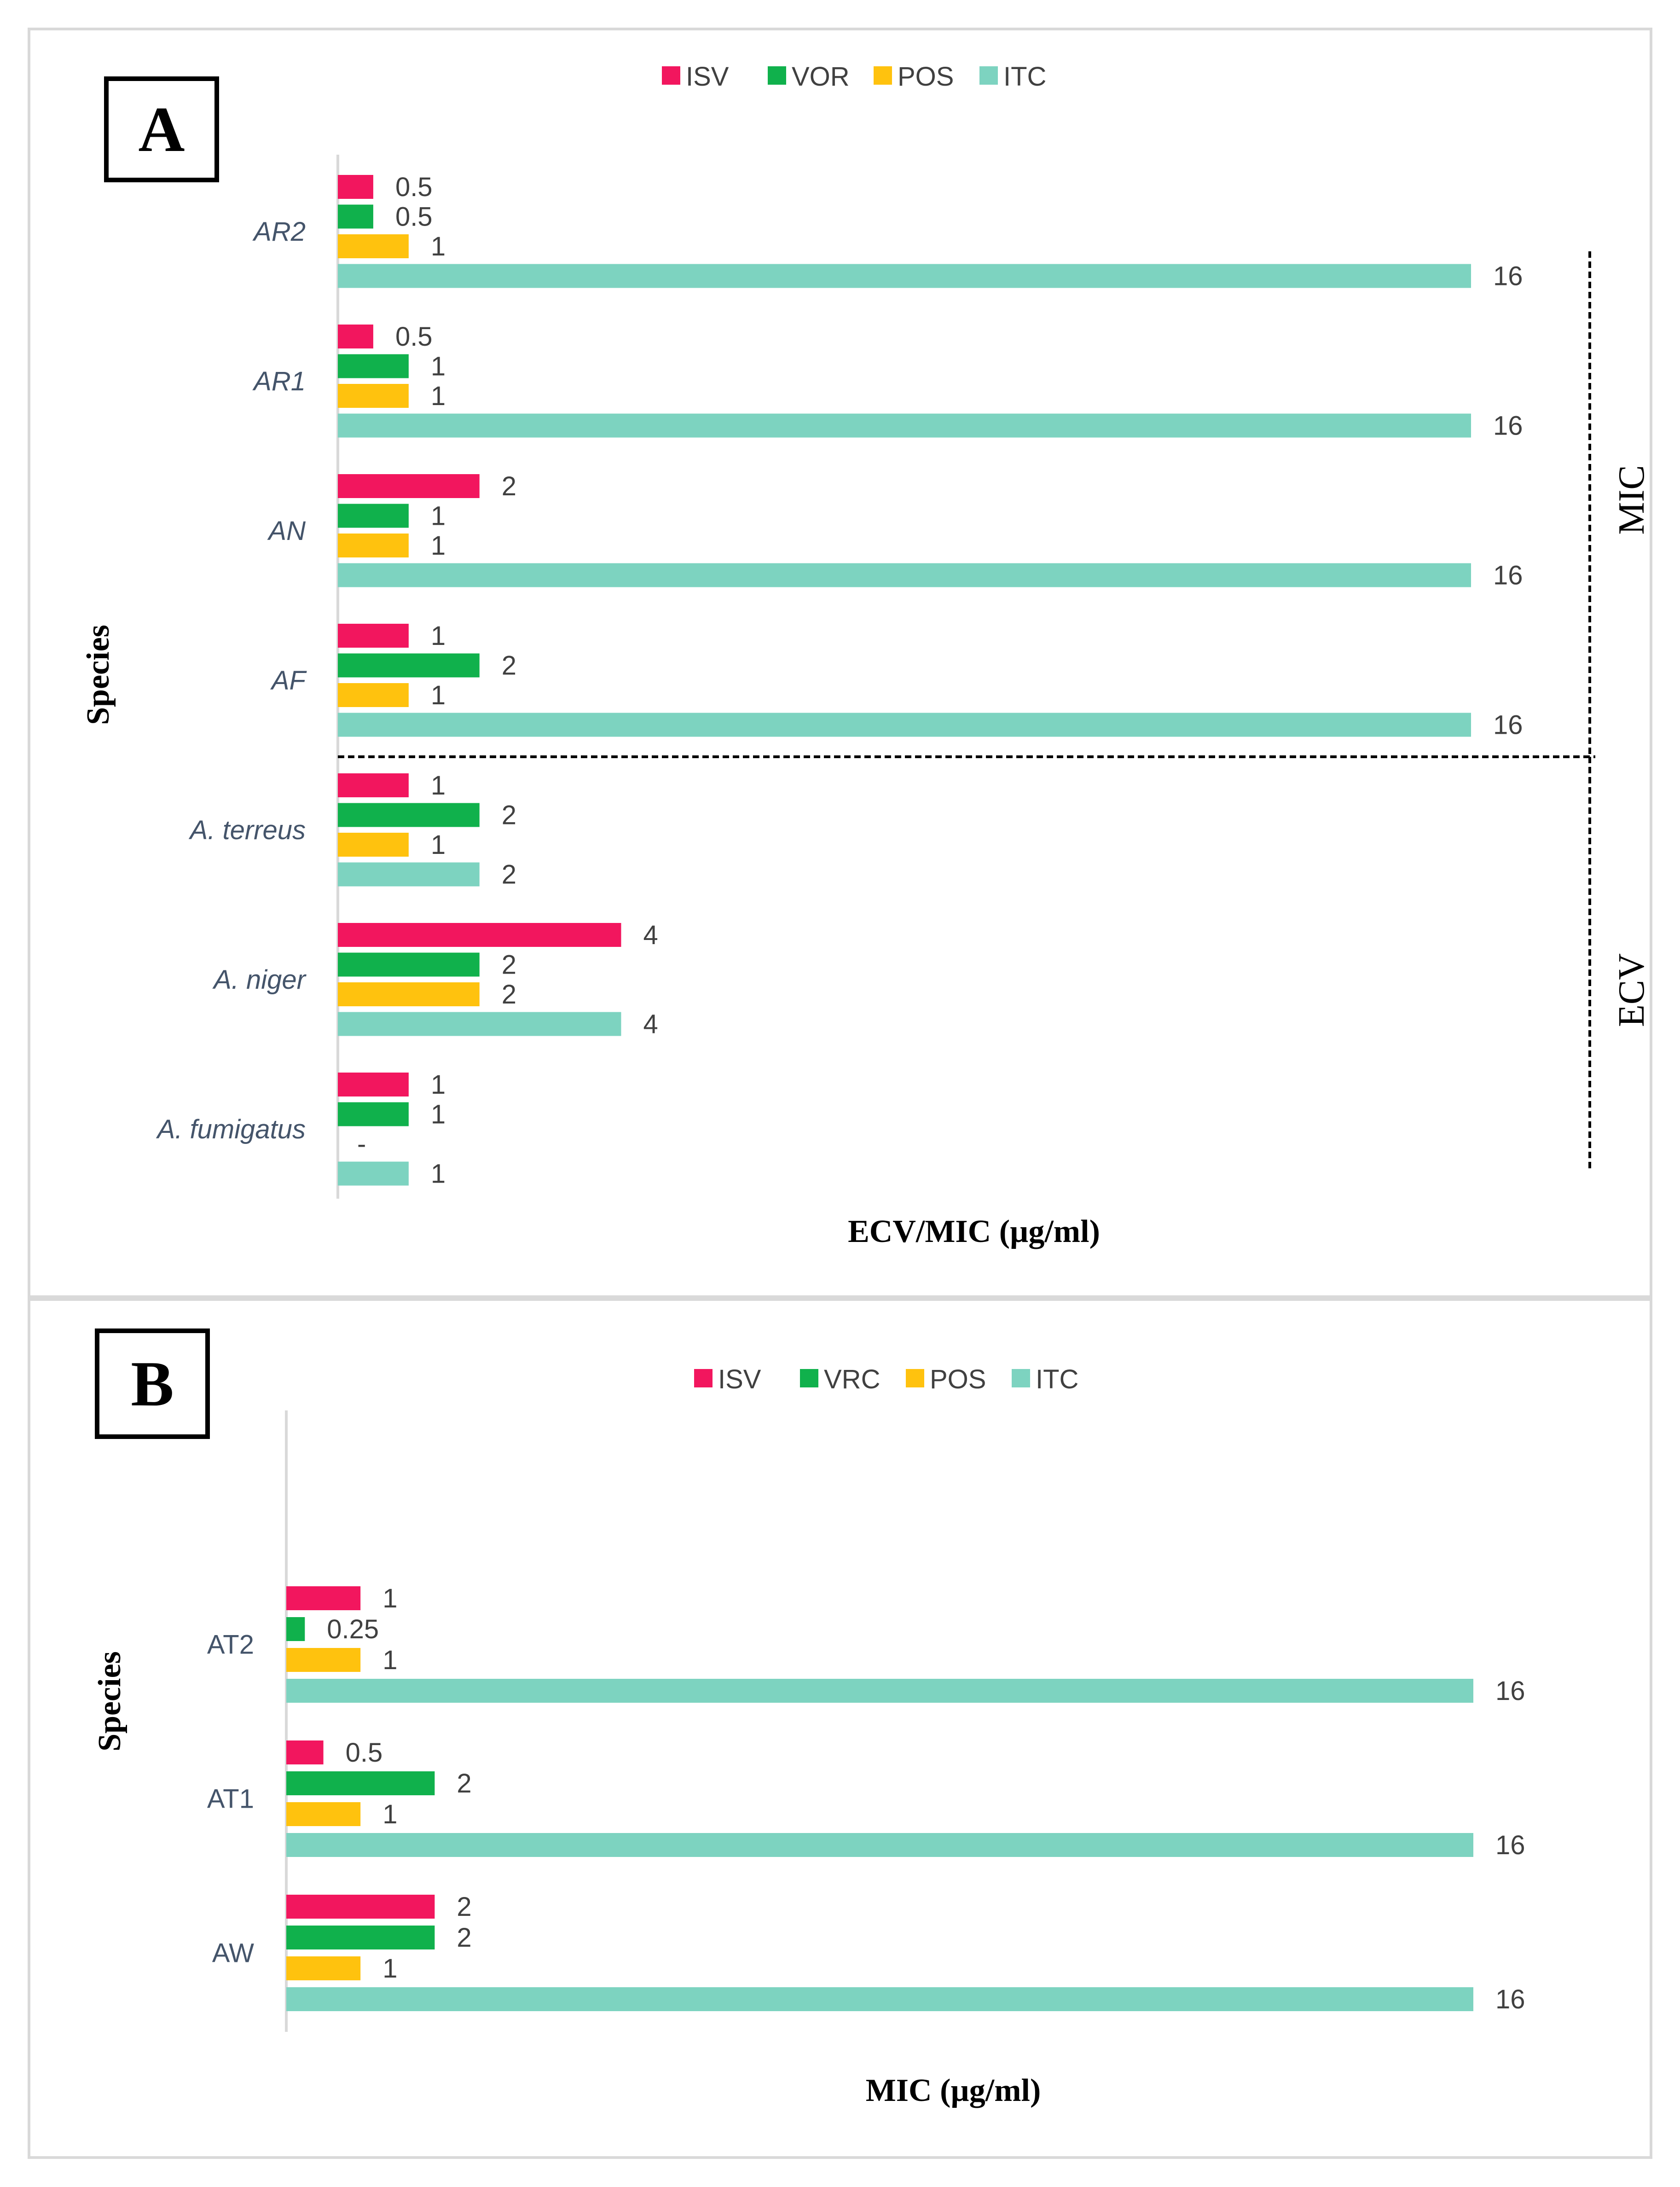 This screenshot has width=1680, height=2187. What do you see at coordinates (373, 695) in the screenshot?
I see `bar-pos-af` at bounding box center [373, 695].